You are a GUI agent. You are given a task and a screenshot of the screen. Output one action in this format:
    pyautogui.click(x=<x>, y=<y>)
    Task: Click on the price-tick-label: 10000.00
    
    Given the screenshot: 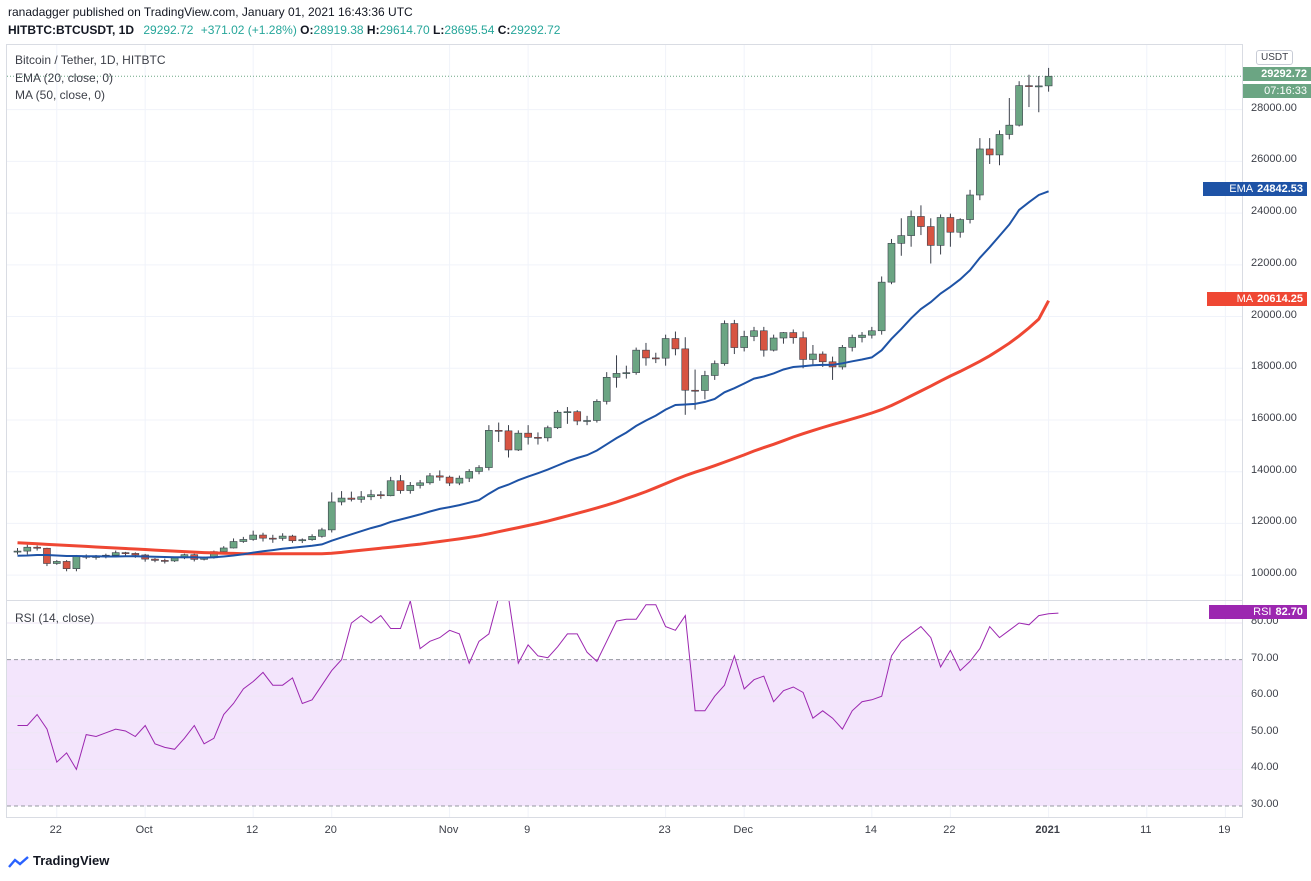 What is the action you would take?
    pyautogui.click(x=1274, y=573)
    